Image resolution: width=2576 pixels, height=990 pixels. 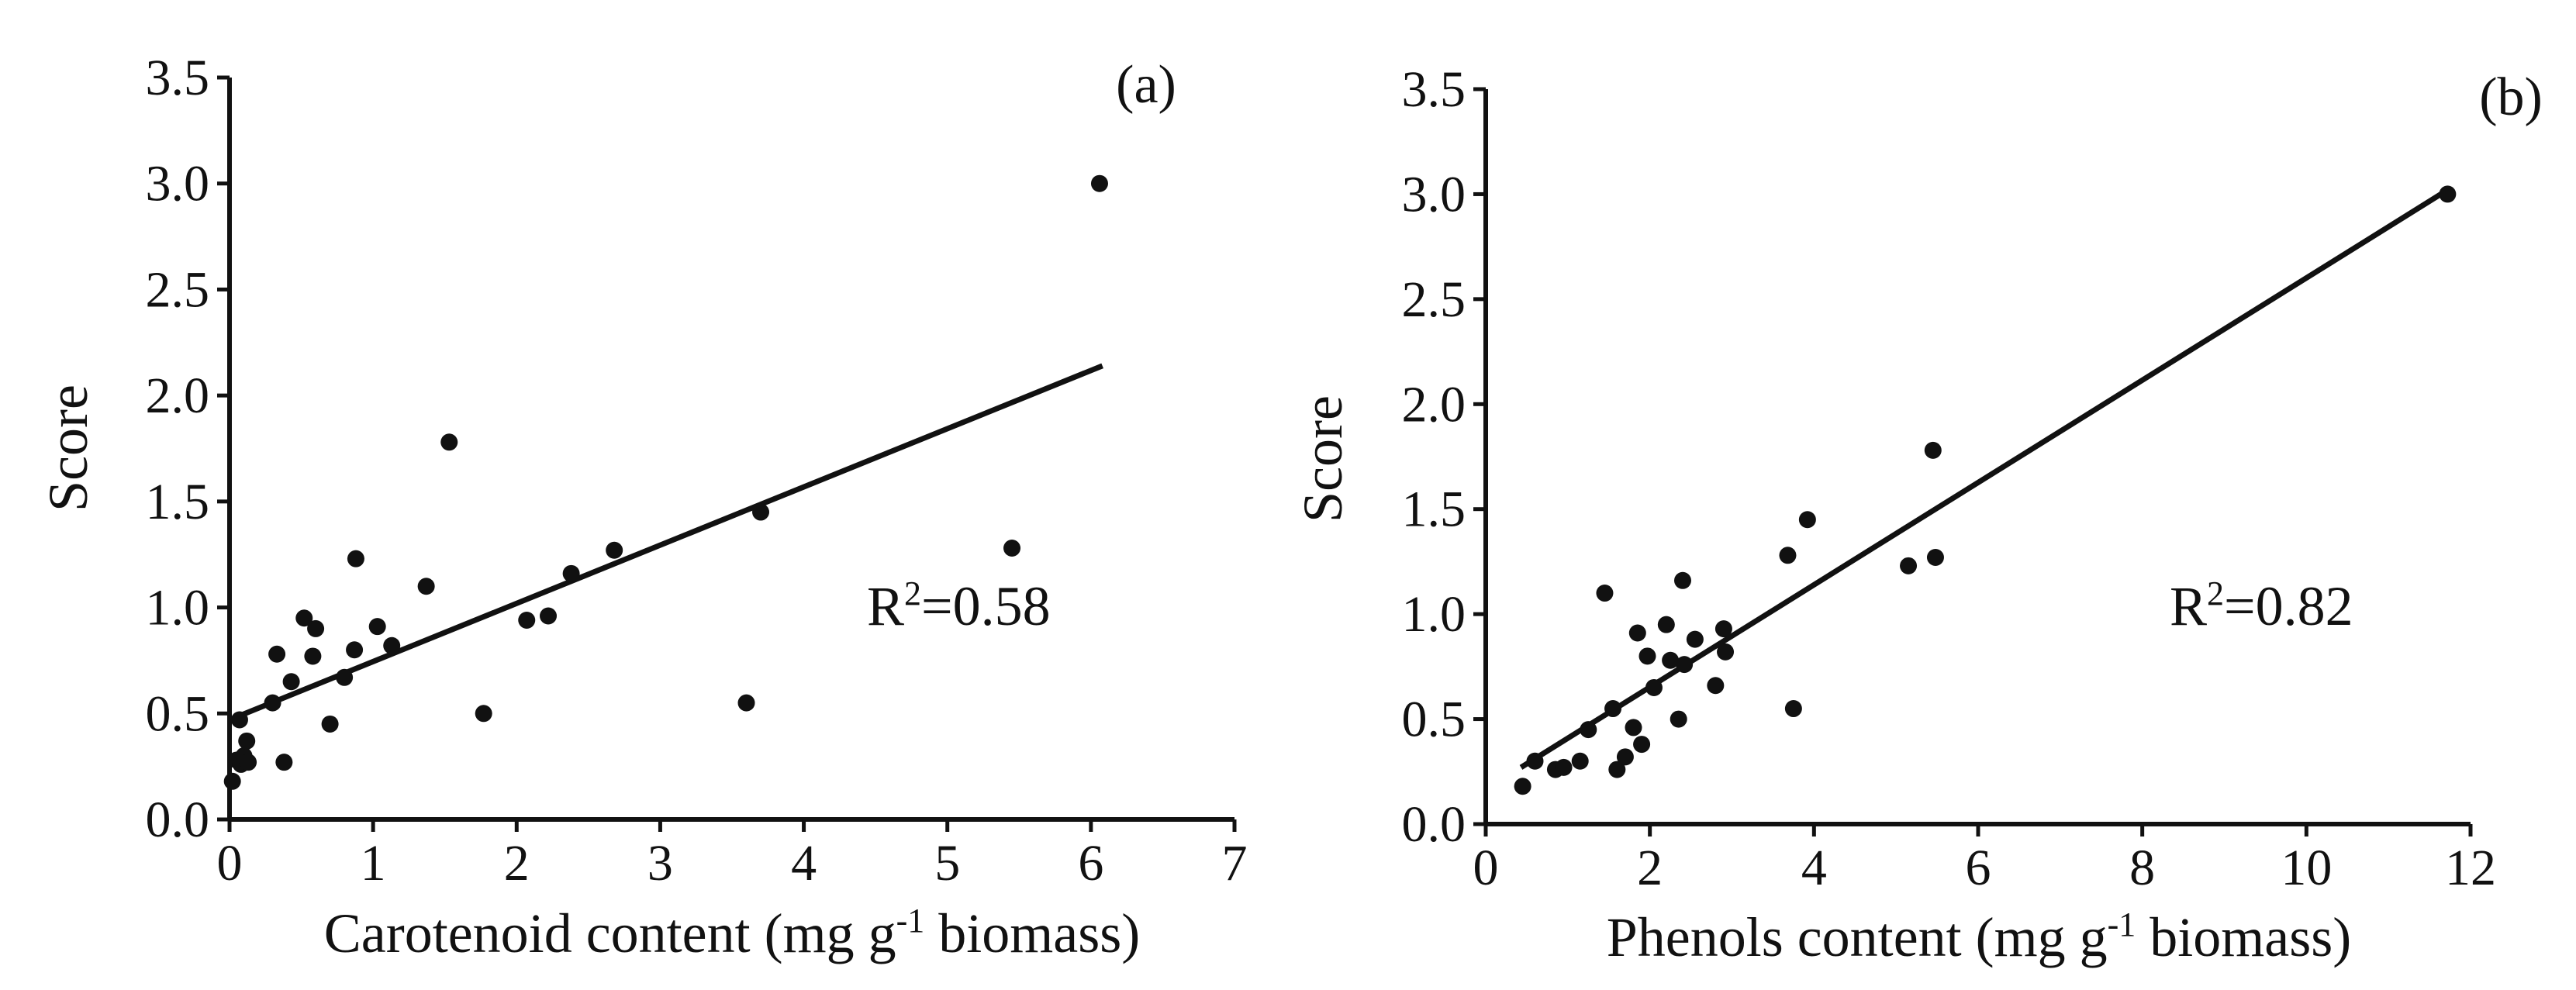 What do you see at coordinates (1858, 937) in the screenshot?
I see `x-axis-title-main: Phenols content (mg g` at bounding box center [1858, 937].